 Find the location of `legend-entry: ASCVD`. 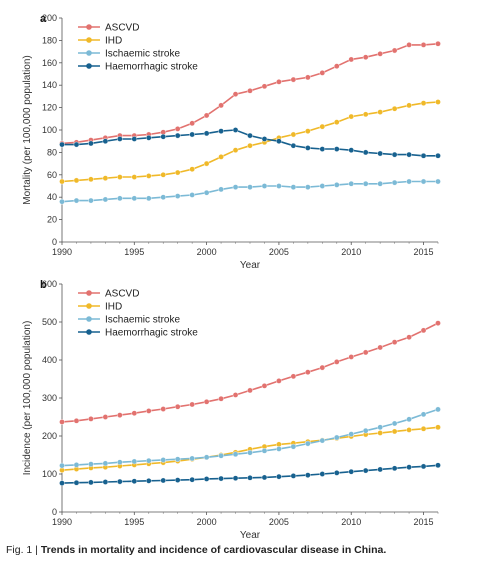

legend-entry: ASCVD is located at coordinates (108, 294).